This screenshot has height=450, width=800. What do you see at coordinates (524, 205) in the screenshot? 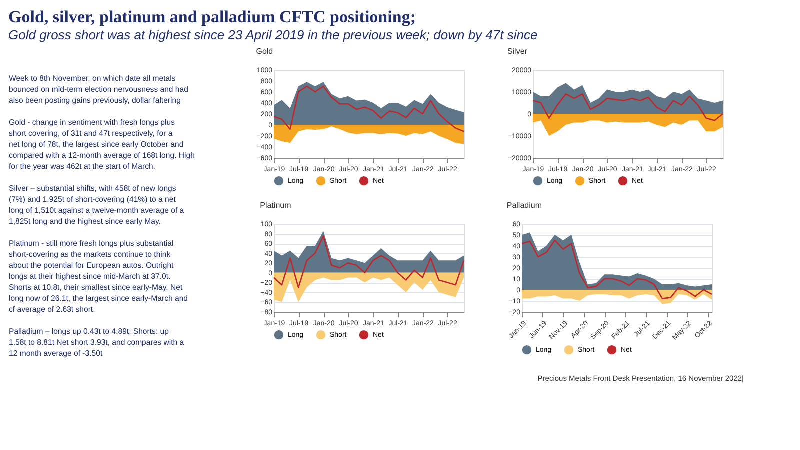
I see `chart-title: Palladium` at bounding box center [524, 205].